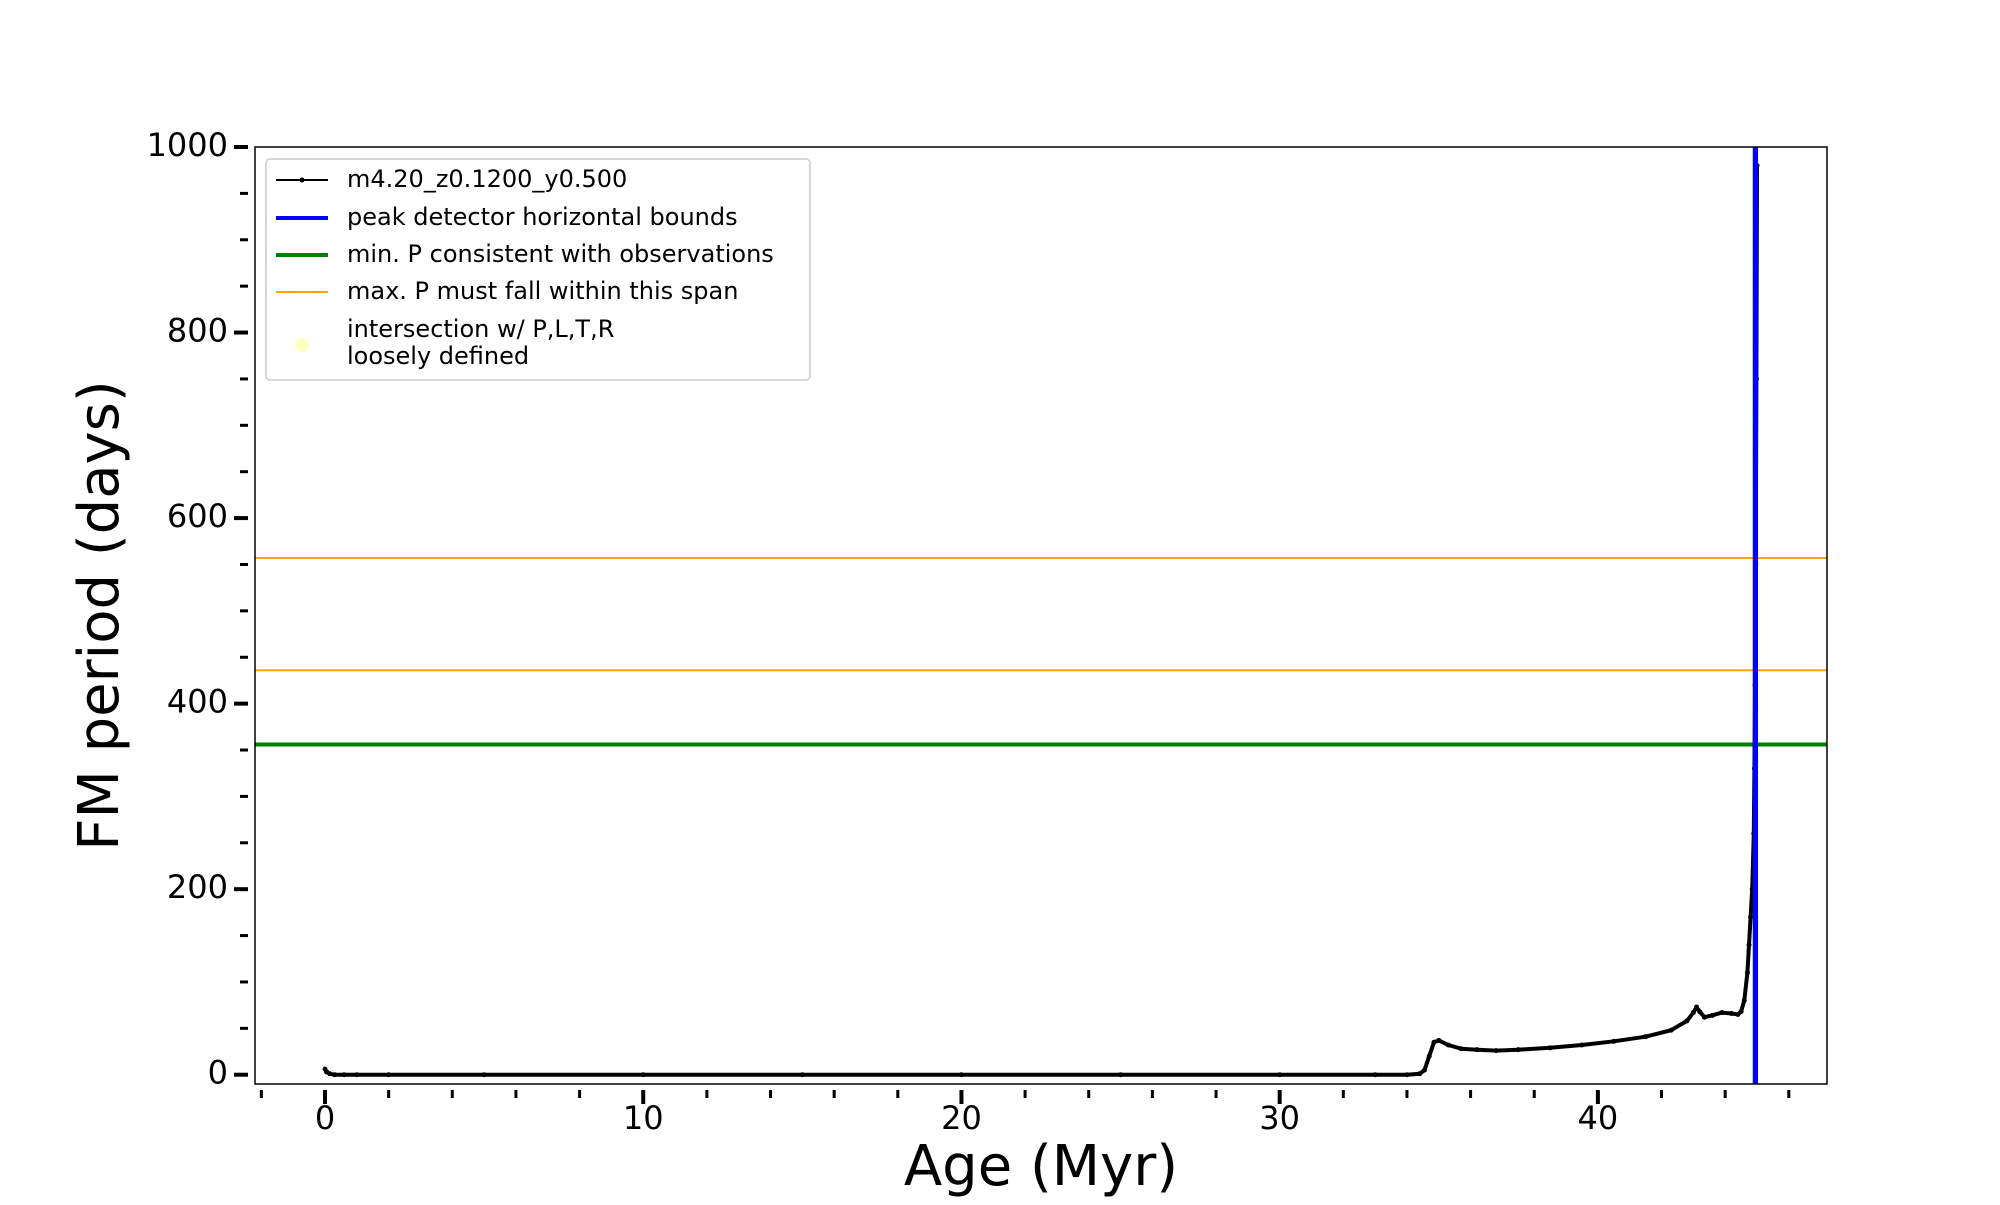 The width and height of the screenshot is (2000, 1205). I want to click on x-tick-label: 10, so click(643, 1118).